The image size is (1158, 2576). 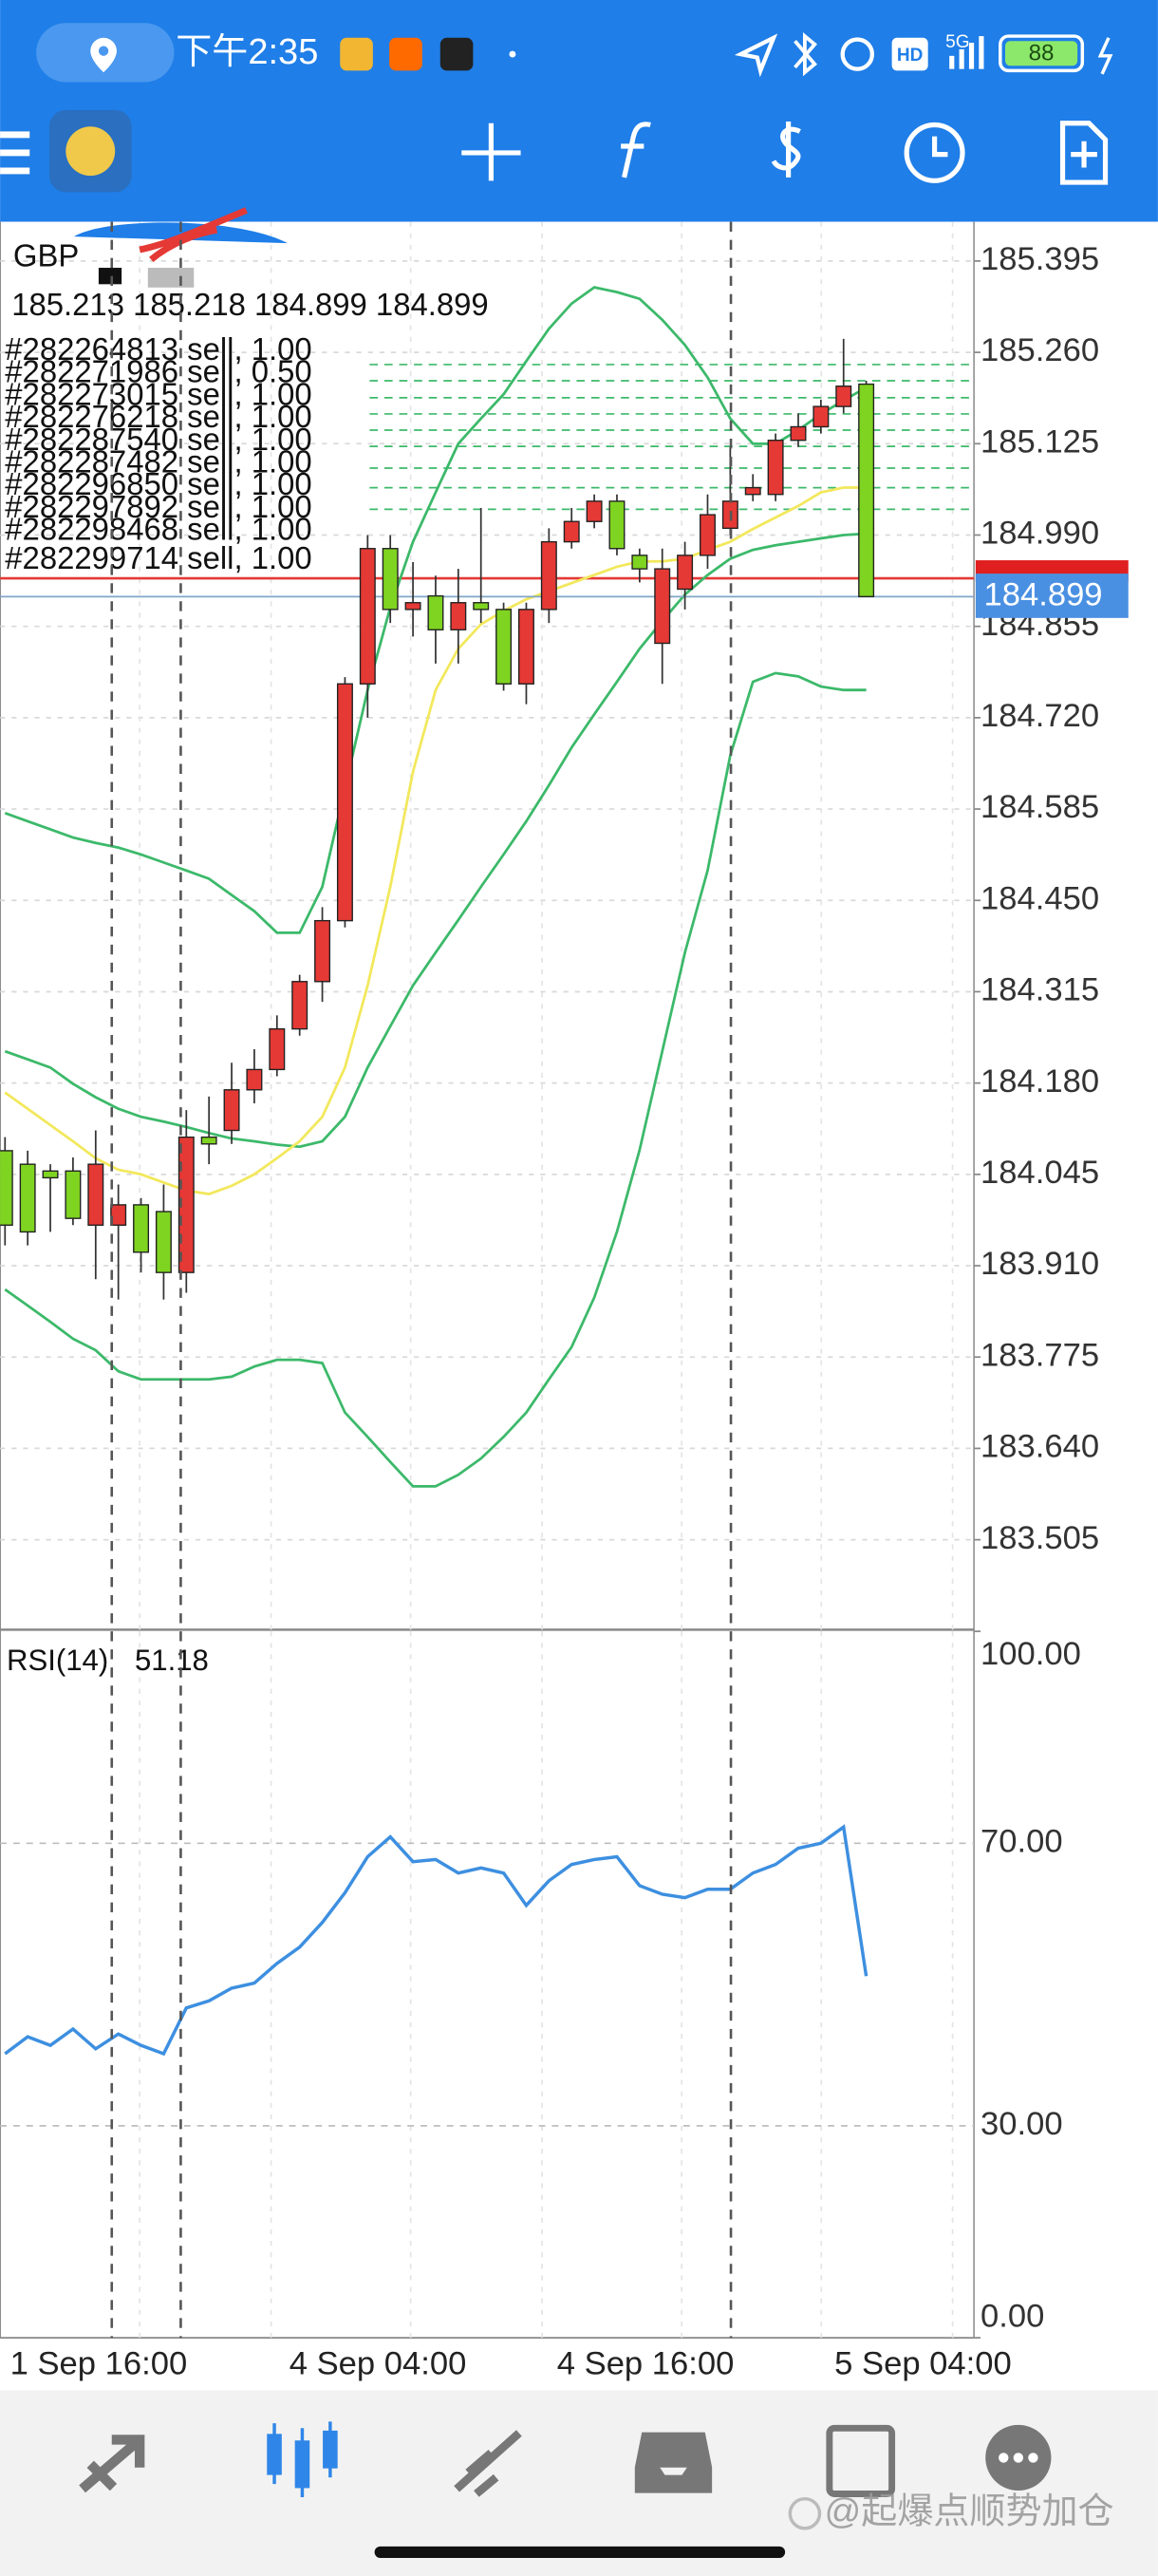 What do you see at coordinates (579, 111) in the screenshot?
I see `header-bg` at bounding box center [579, 111].